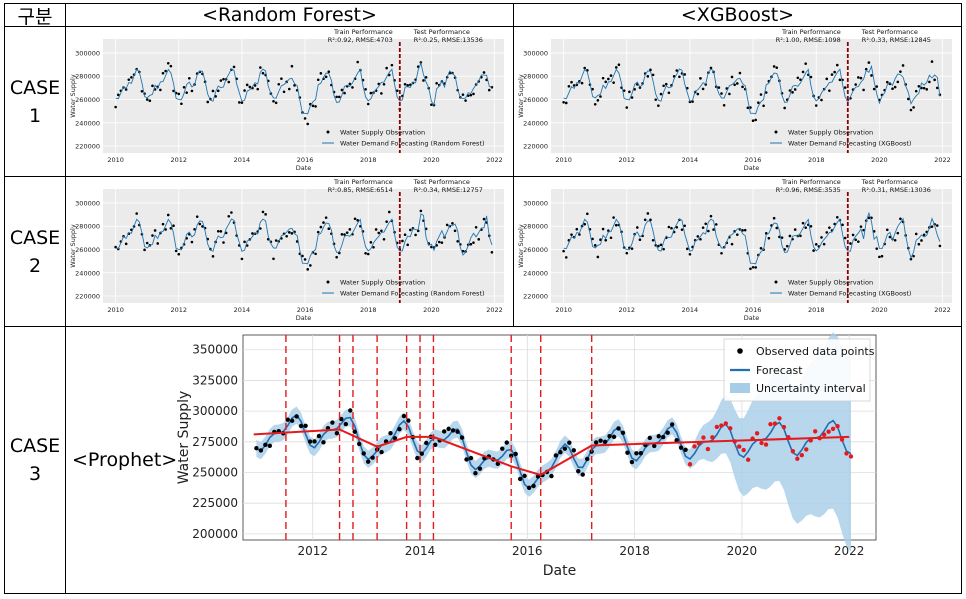 The height and width of the screenshot is (599, 966). Describe the element at coordinates (215, 350) in the screenshot. I see `prophet-y-tick-label: 350000` at that location.